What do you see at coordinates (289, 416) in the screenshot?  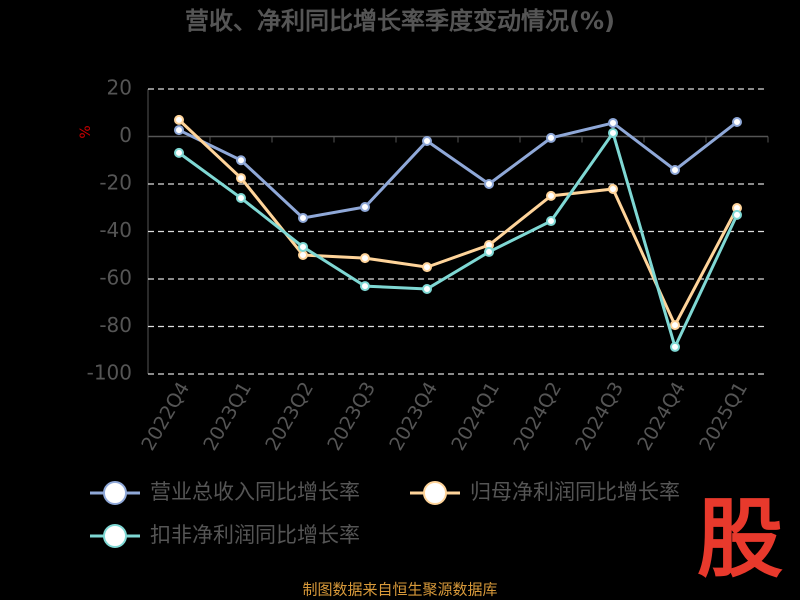 I see `x-tick-label: 2023Q2` at bounding box center [289, 416].